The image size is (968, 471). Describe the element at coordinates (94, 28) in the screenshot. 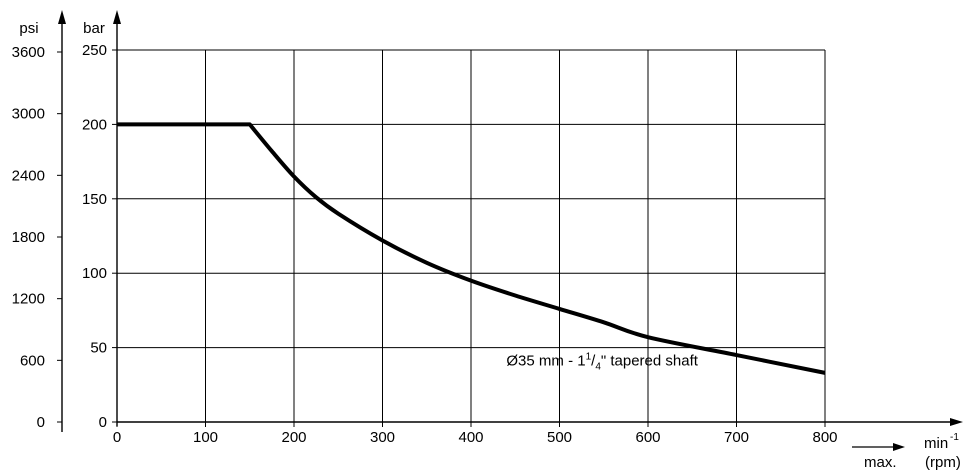

I see `bar-axis-label: bar` at that location.